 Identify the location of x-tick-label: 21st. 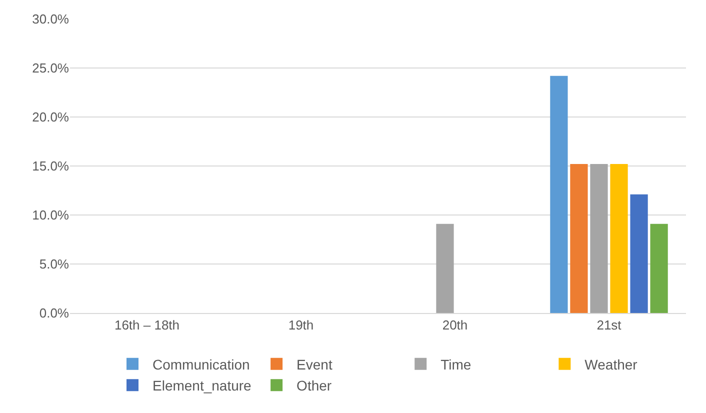
(609, 325).